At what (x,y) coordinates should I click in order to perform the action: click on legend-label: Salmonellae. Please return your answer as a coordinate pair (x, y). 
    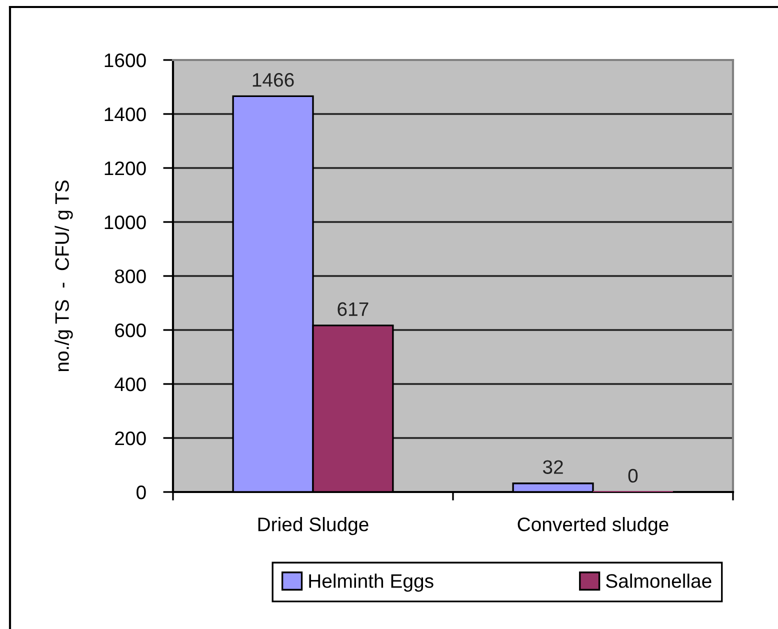
    Looking at the image, I should click on (659, 581).